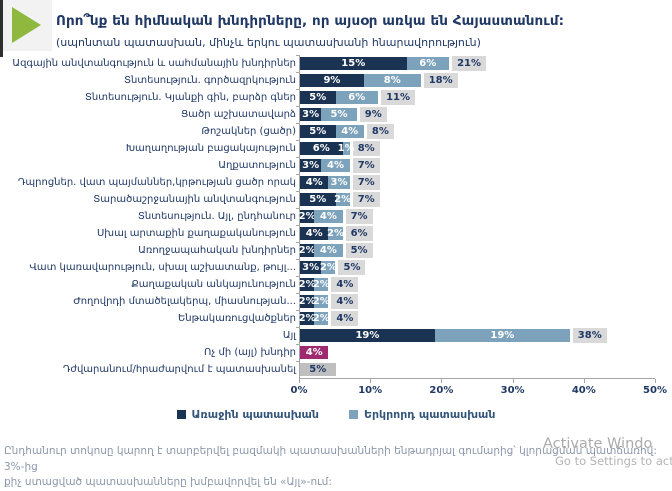  What do you see at coordinates (336, 414) in the screenshot?
I see `chart-legend: Առաջին պատասխան Երկրորդ պատասխան` at bounding box center [336, 414].